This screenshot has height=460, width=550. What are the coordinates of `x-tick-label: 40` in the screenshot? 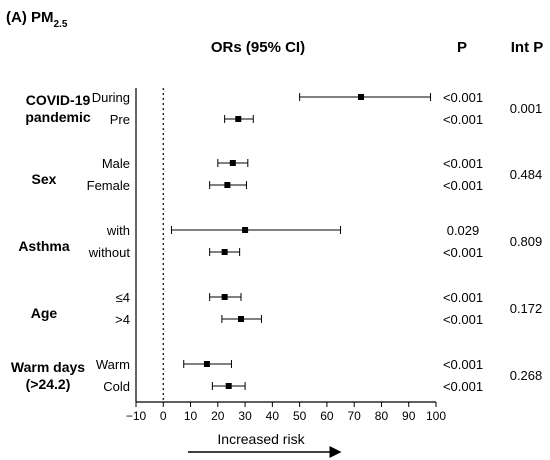 It's located at (273, 416).